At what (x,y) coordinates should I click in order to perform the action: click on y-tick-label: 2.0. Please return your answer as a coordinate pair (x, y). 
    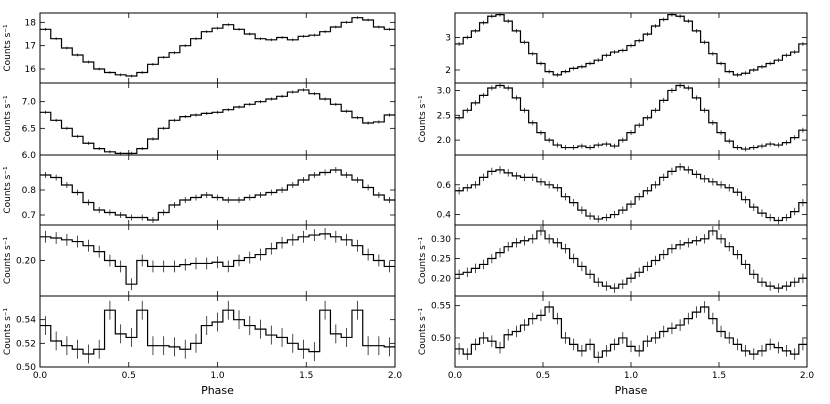
    Looking at the image, I should click on (444, 141).